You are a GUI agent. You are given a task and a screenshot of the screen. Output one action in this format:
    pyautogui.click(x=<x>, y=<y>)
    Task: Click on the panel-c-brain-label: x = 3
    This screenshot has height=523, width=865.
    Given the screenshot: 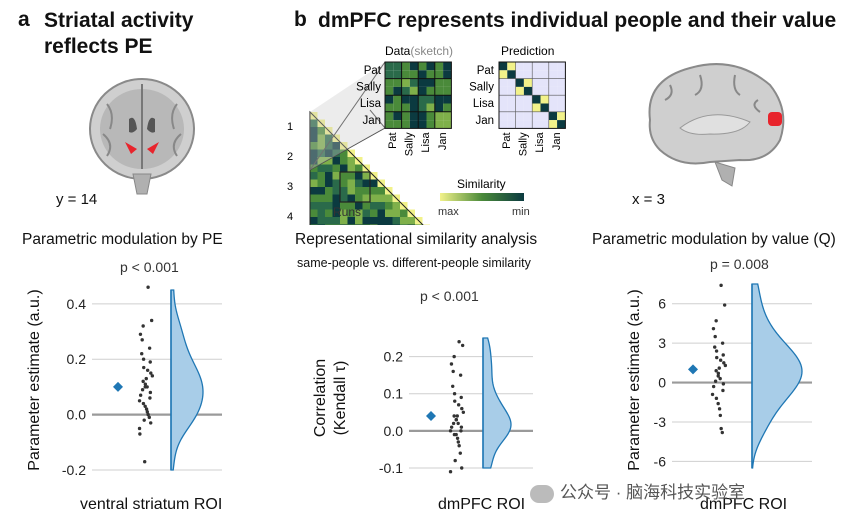 What is the action you would take?
    pyautogui.click(x=648, y=199)
    